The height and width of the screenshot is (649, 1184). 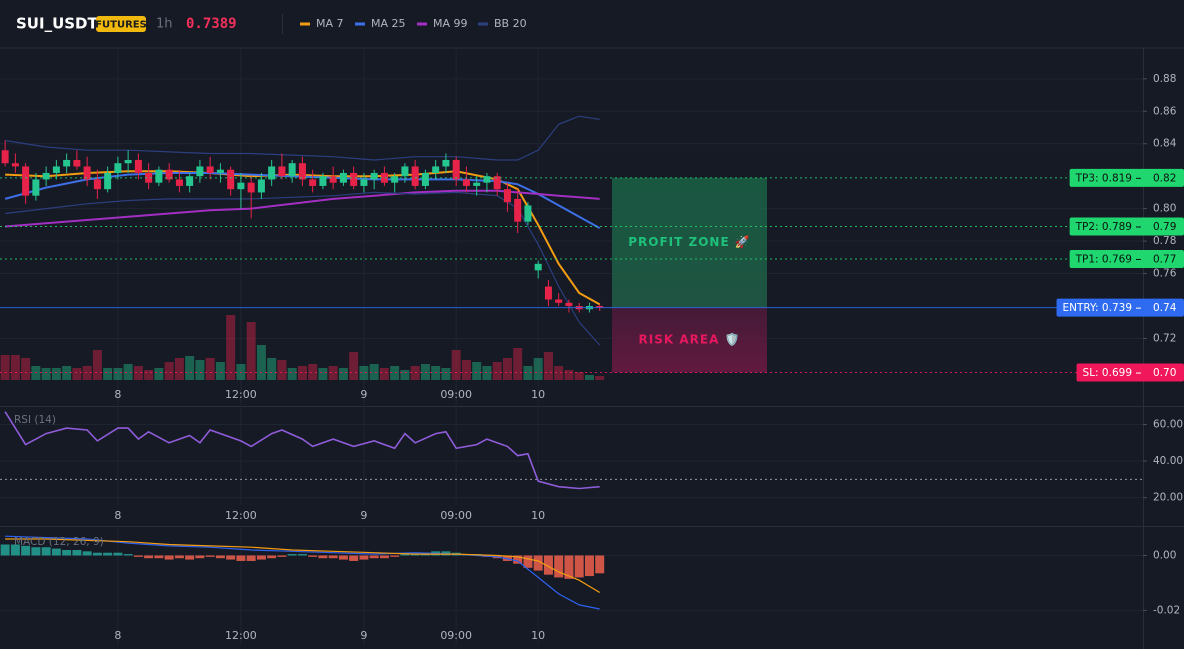 What do you see at coordinates (1165, 111) in the screenshot?
I see `y-tick-label: 0.86` at bounding box center [1165, 111].